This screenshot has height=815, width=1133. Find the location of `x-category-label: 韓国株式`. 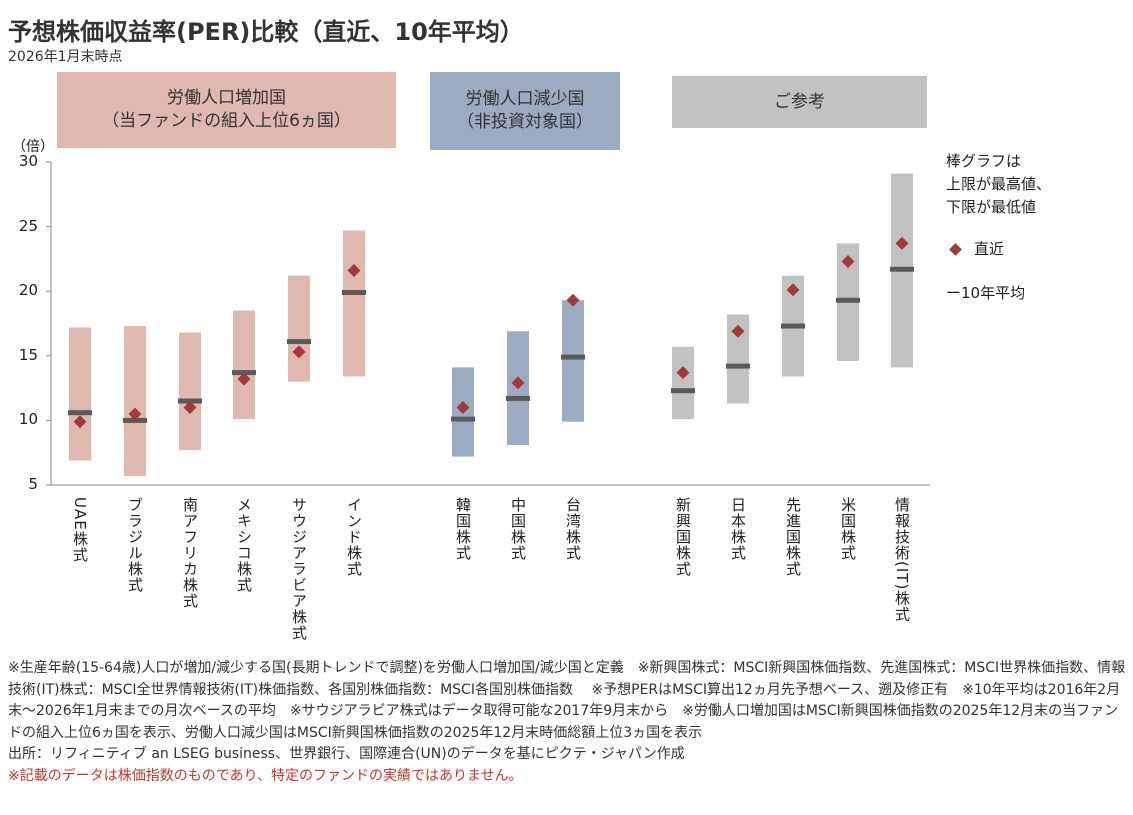

x-category-label: 韓国株式 is located at coordinates (463, 529).